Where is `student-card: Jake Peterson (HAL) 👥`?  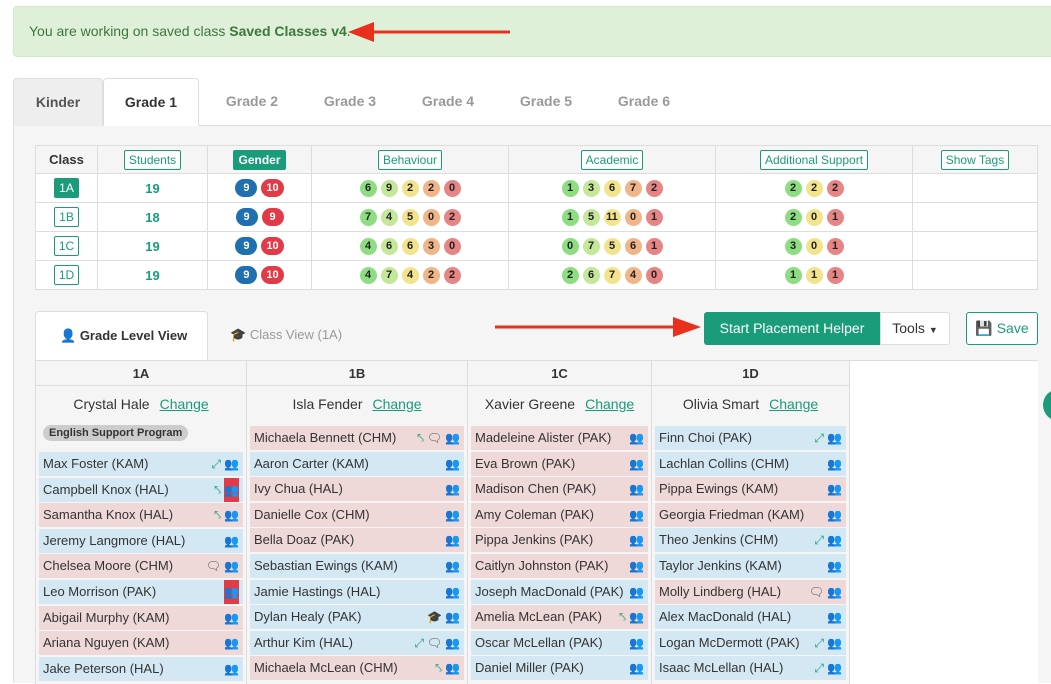
student-card: Jake Peterson (HAL) 👥 is located at coordinates (141, 668).